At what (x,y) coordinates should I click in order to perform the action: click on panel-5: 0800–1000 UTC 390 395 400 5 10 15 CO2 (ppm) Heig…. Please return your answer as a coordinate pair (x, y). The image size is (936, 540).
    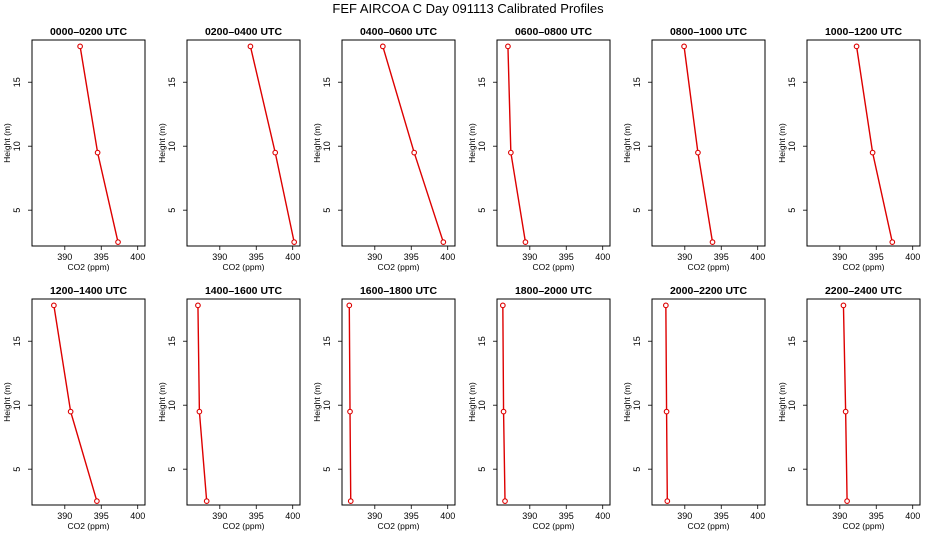
    Looking at the image, I should click on (694, 149).